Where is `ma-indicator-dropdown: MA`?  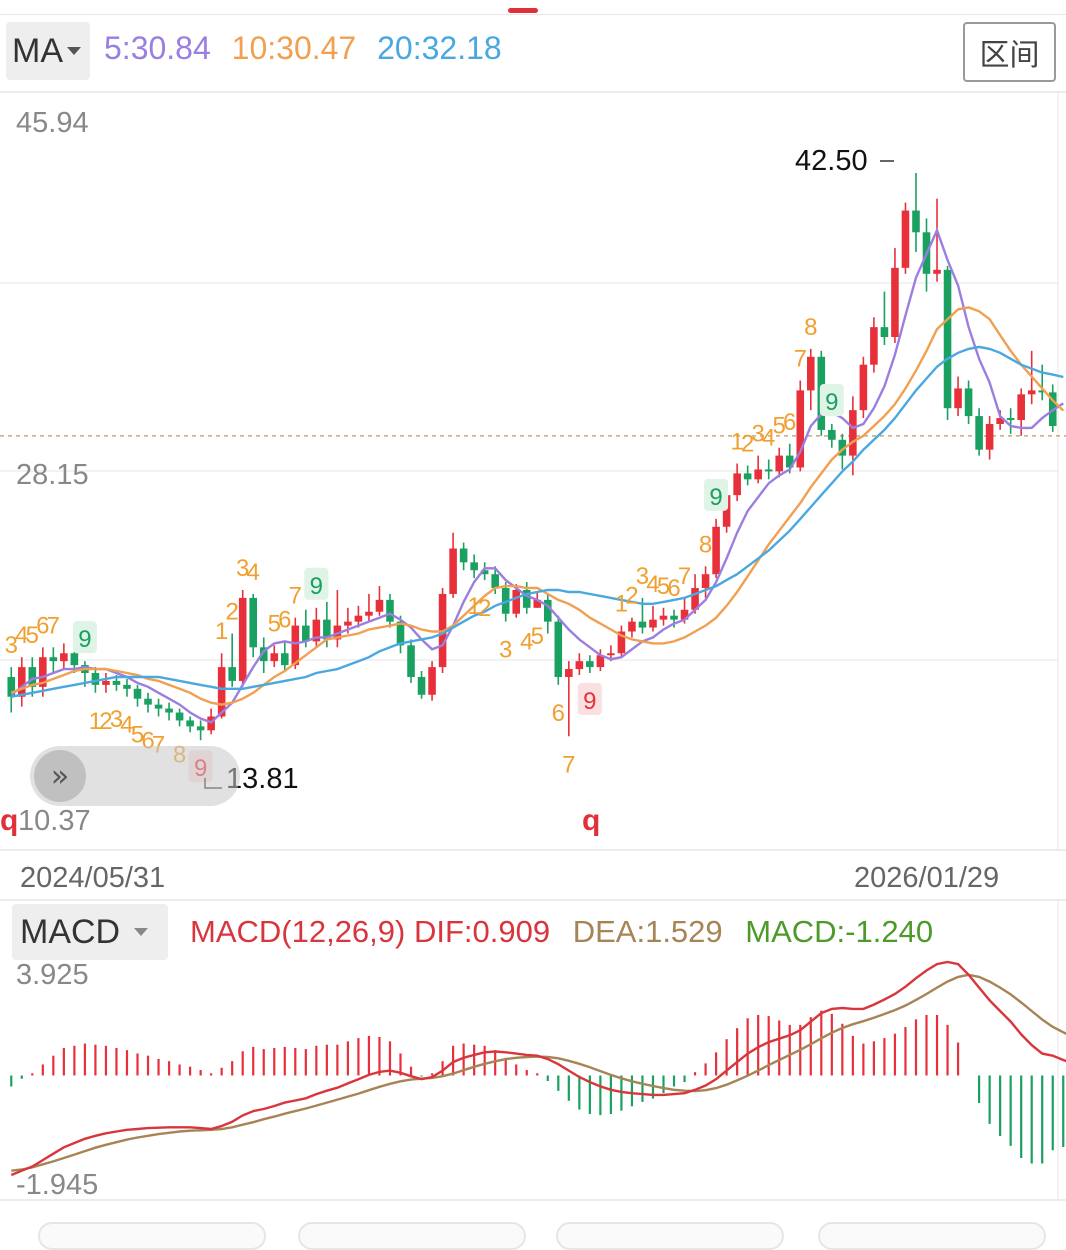 ma-indicator-dropdown: MA is located at coordinates (48, 51).